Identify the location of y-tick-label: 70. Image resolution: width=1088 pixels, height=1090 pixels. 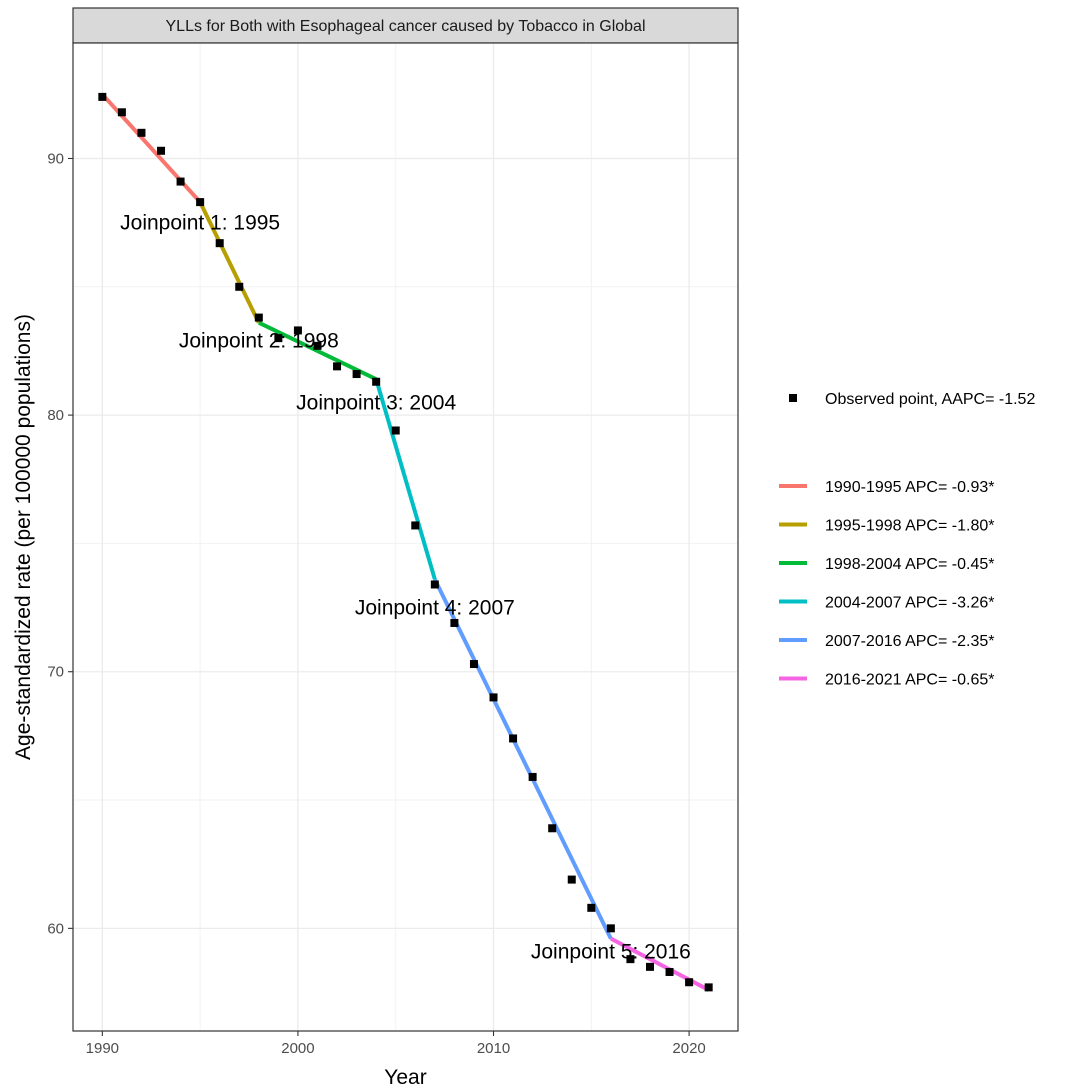
(55, 672).